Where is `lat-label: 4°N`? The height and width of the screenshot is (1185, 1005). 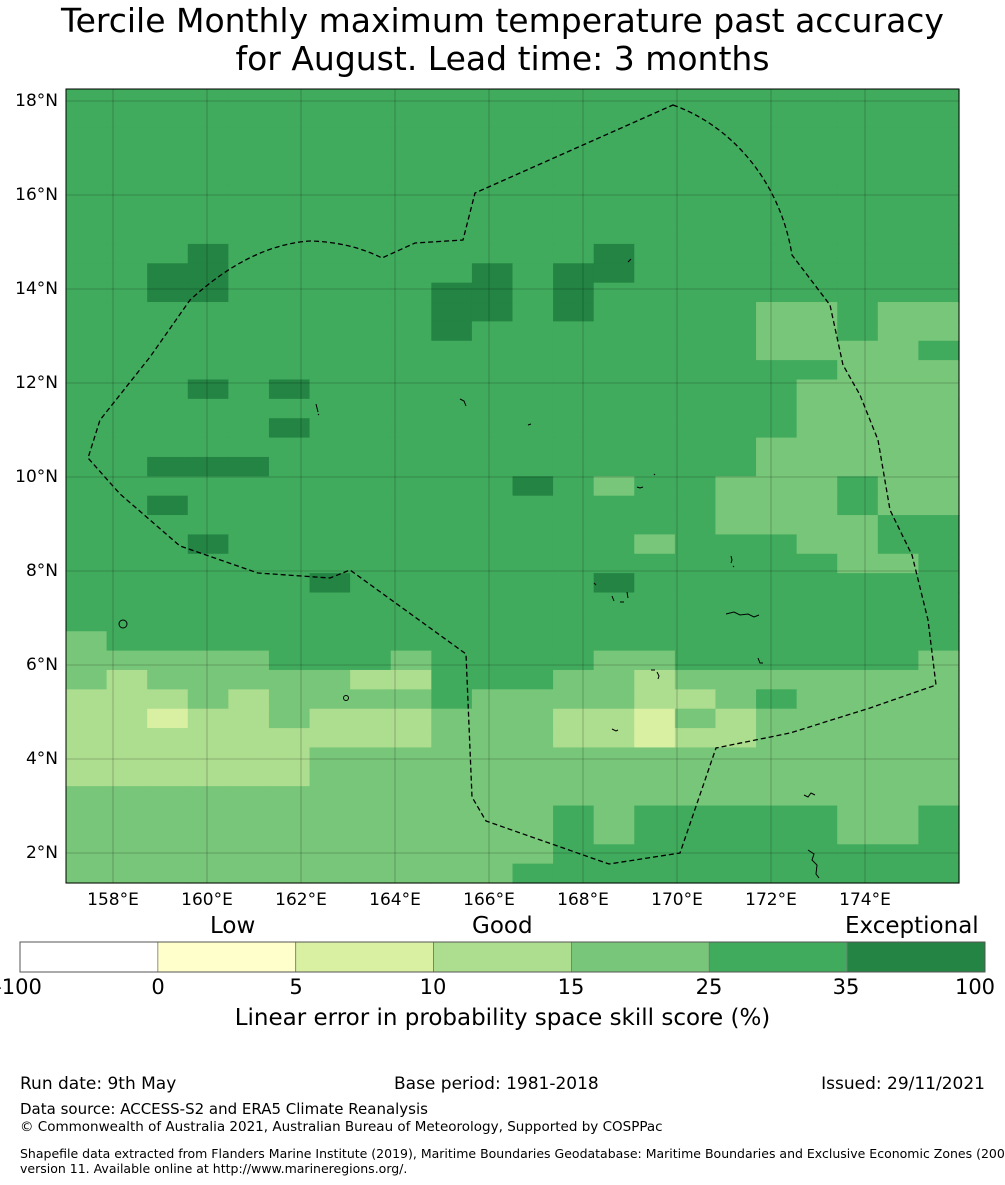
lat-label: 4°N is located at coordinates (41, 759).